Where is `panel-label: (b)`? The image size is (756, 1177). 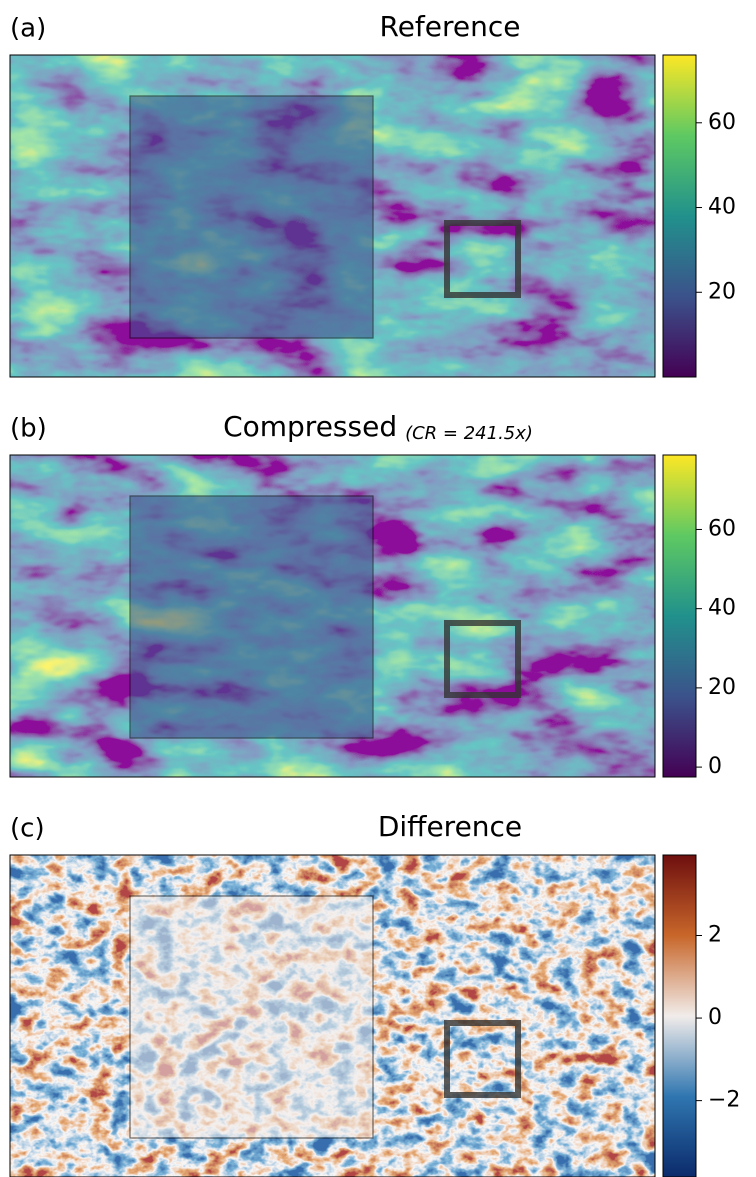
panel-label: (b) is located at coordinates (28, 429).